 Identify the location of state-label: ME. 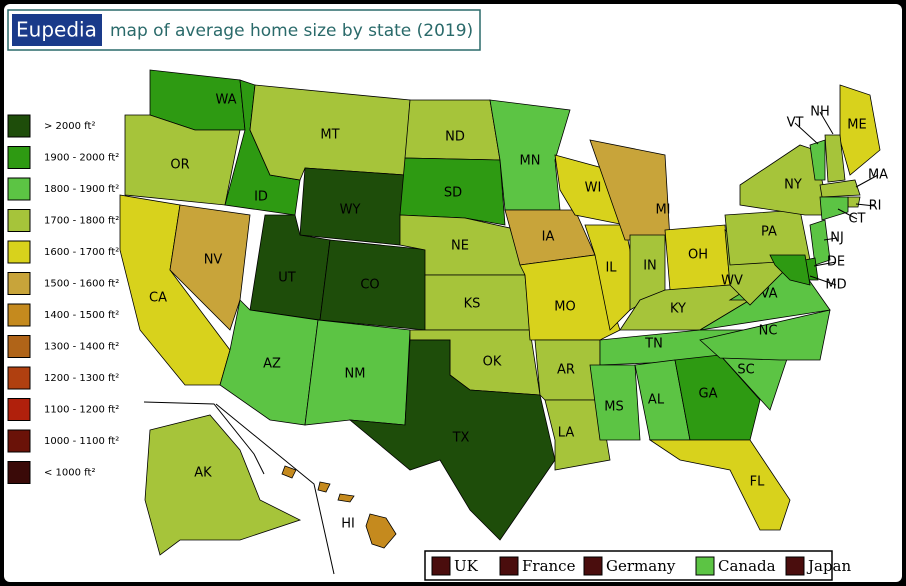
(856, 125).